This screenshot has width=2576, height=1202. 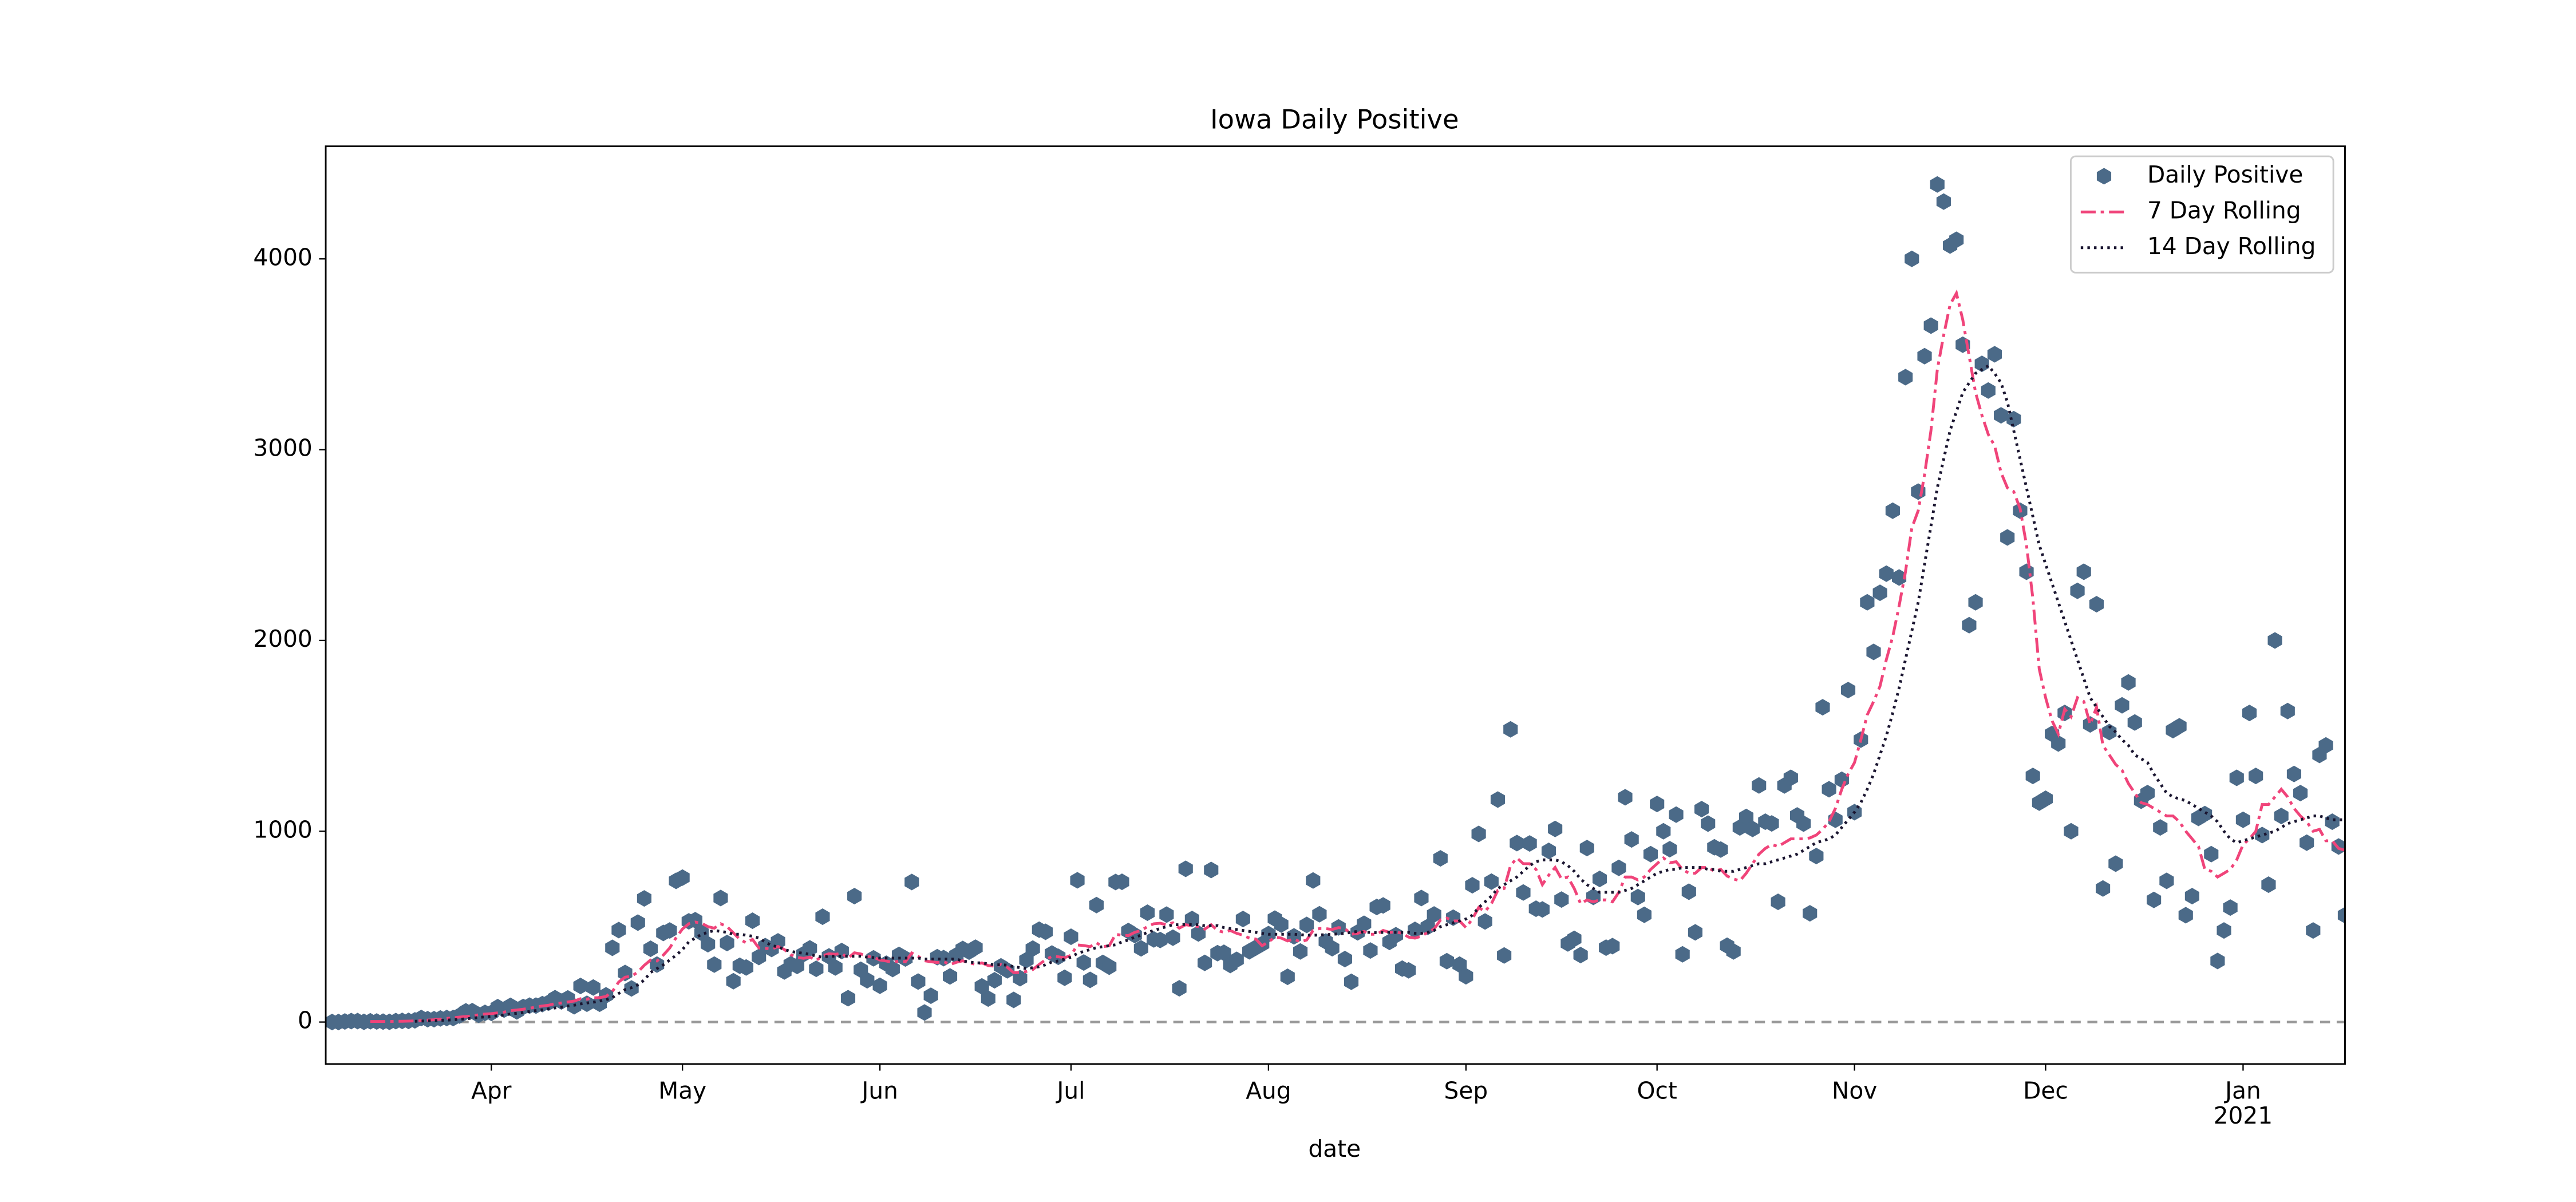 I want to click on x-tick-label: Jan 2021, so click(x=2243, y=1103).